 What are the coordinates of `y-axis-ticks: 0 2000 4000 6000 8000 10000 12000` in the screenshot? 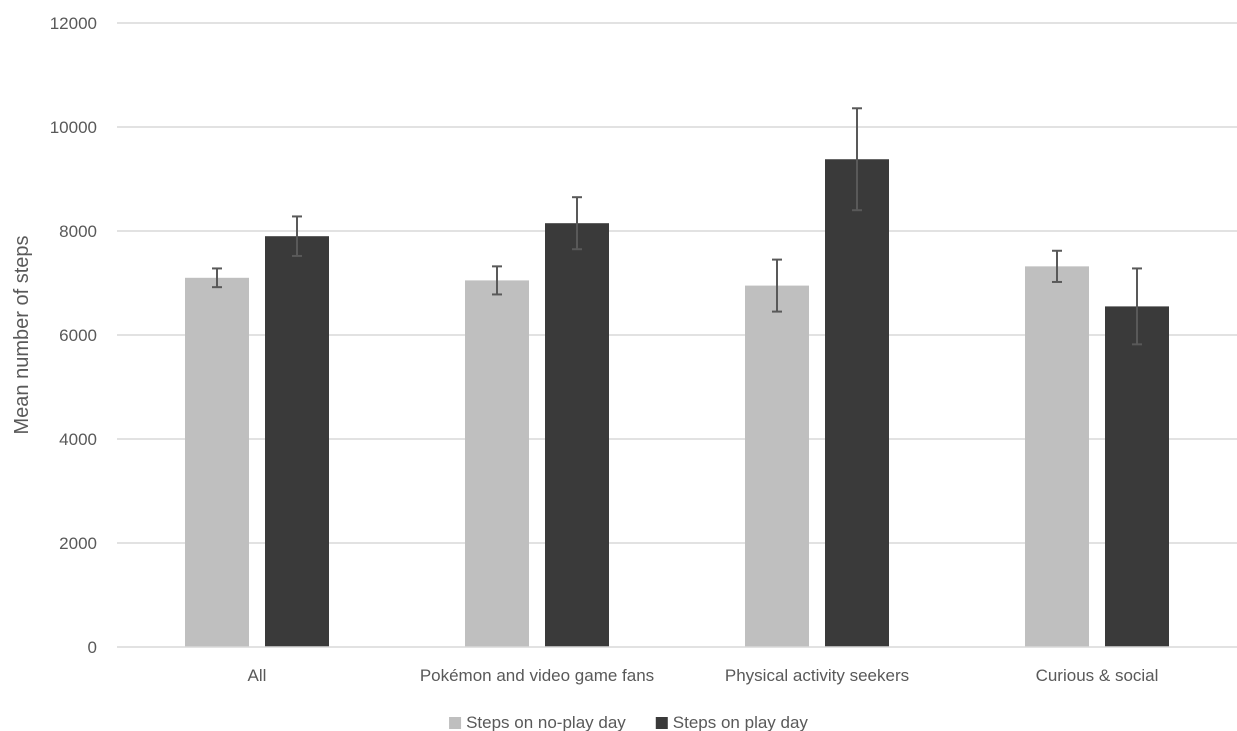 It's located at (73, 335).